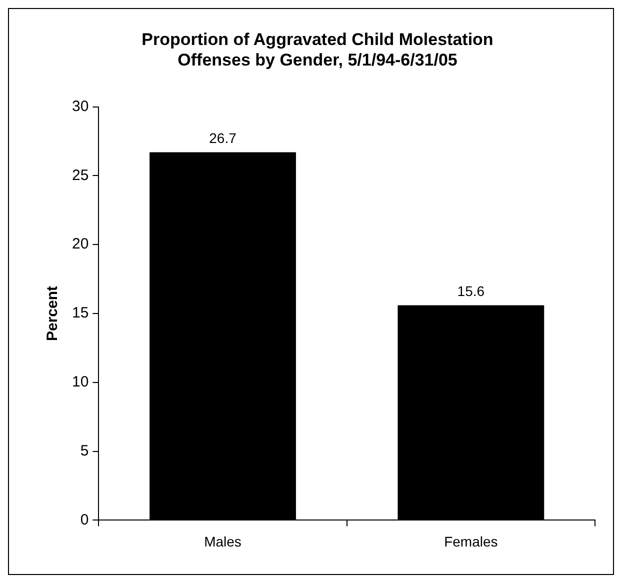  What do you see at coordinates (471, 291) in the screenshot?
I see `data-label: 15.6` at bounding box center [471, 291].